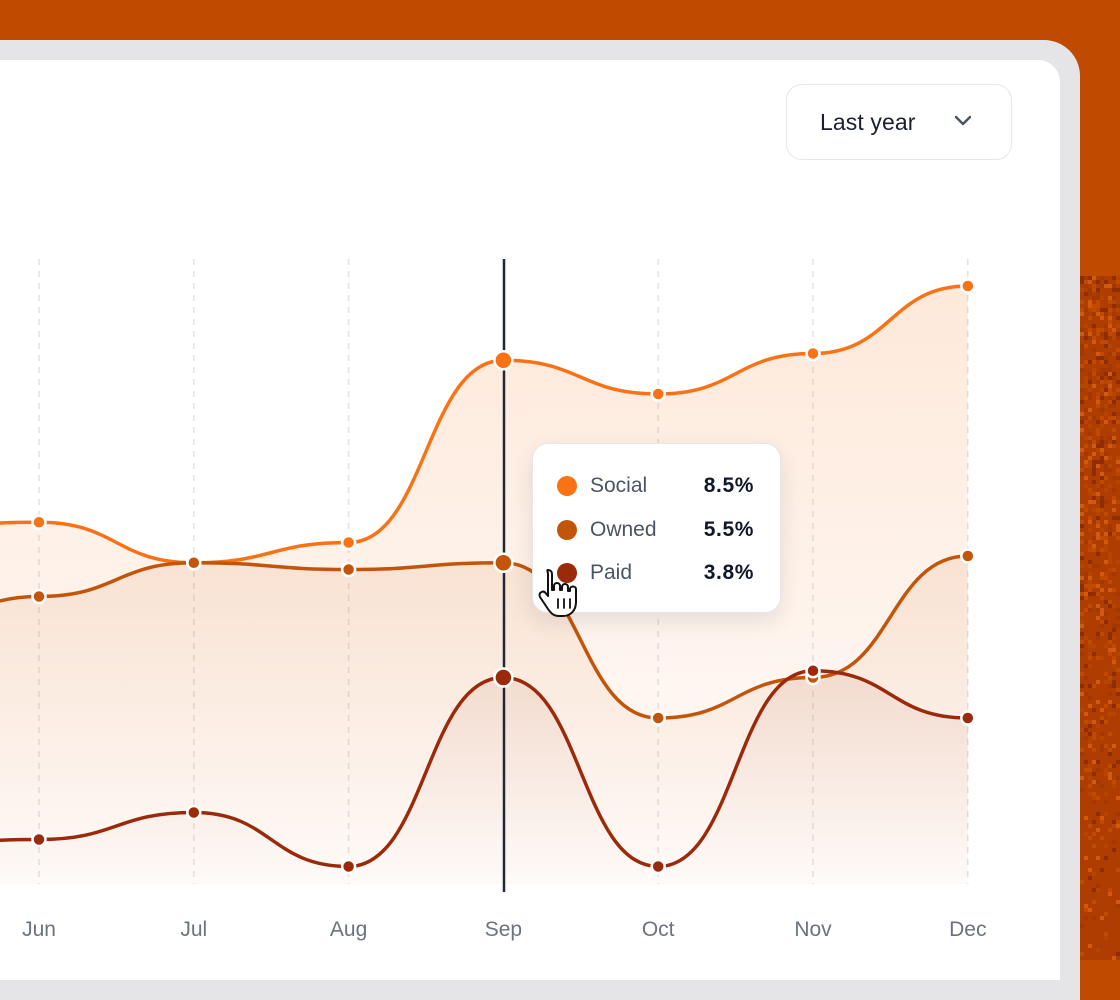 The height and width of the screenshot is (1000, 1120). What do you see at coordinates (963, 120) in the screenshot?
I see `chevron-down-icon` at bounding box center [963, 120].